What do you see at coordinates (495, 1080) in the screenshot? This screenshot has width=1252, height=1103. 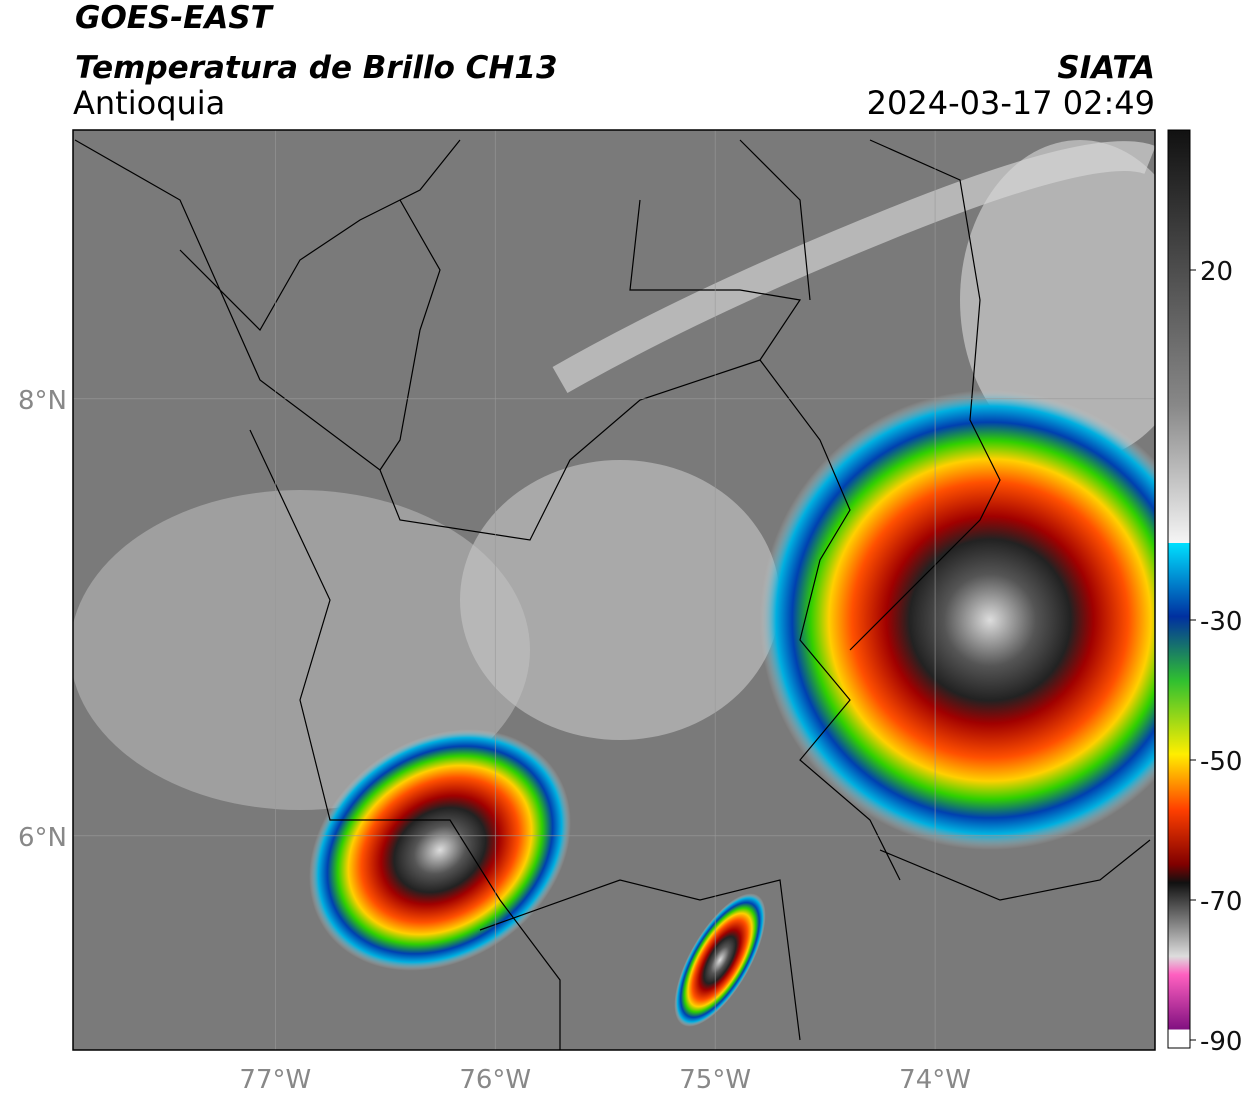 I see `x-tick-label: 76°W` at bounding box center [495, 1080].